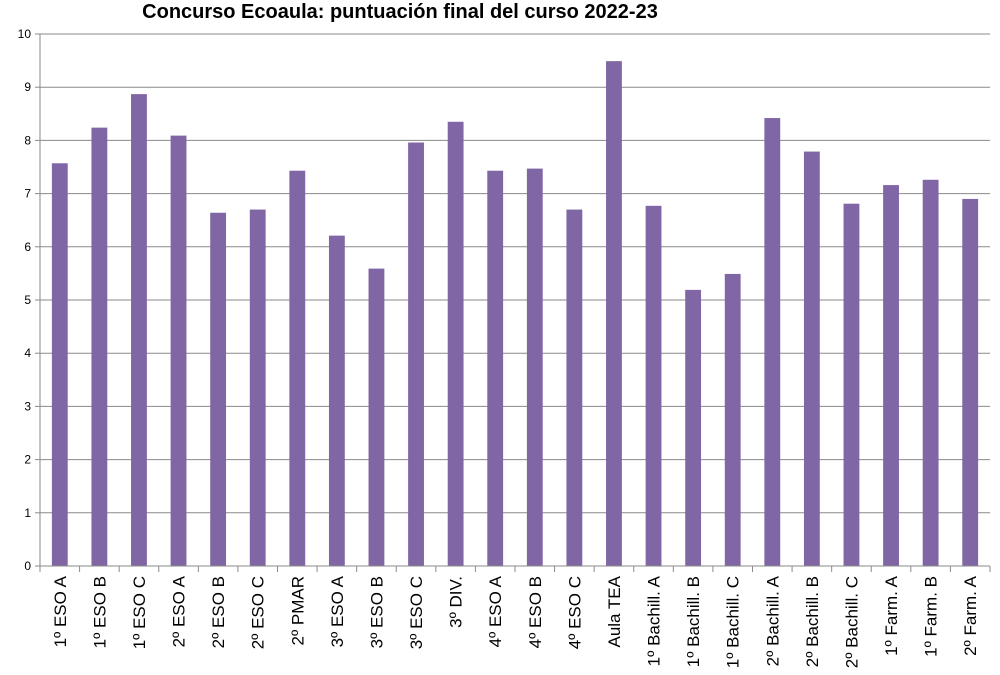  I want to click on x-tick-label: 3º ESO C, so click(416, 612).